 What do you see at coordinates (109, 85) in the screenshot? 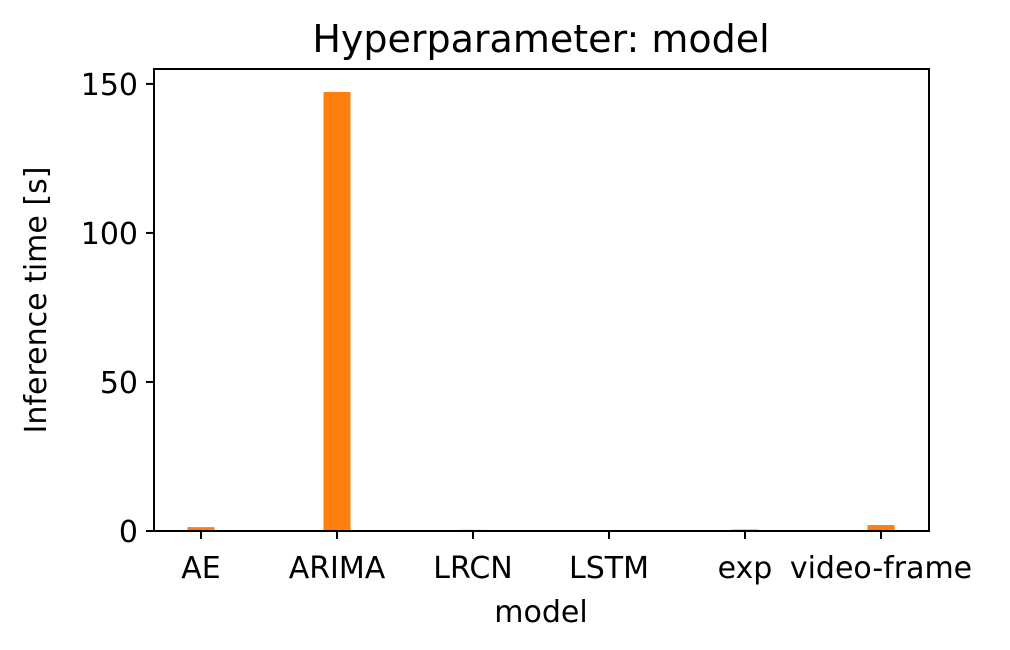
I see `y-tick-label: 150` at bounding box center [109, 85].